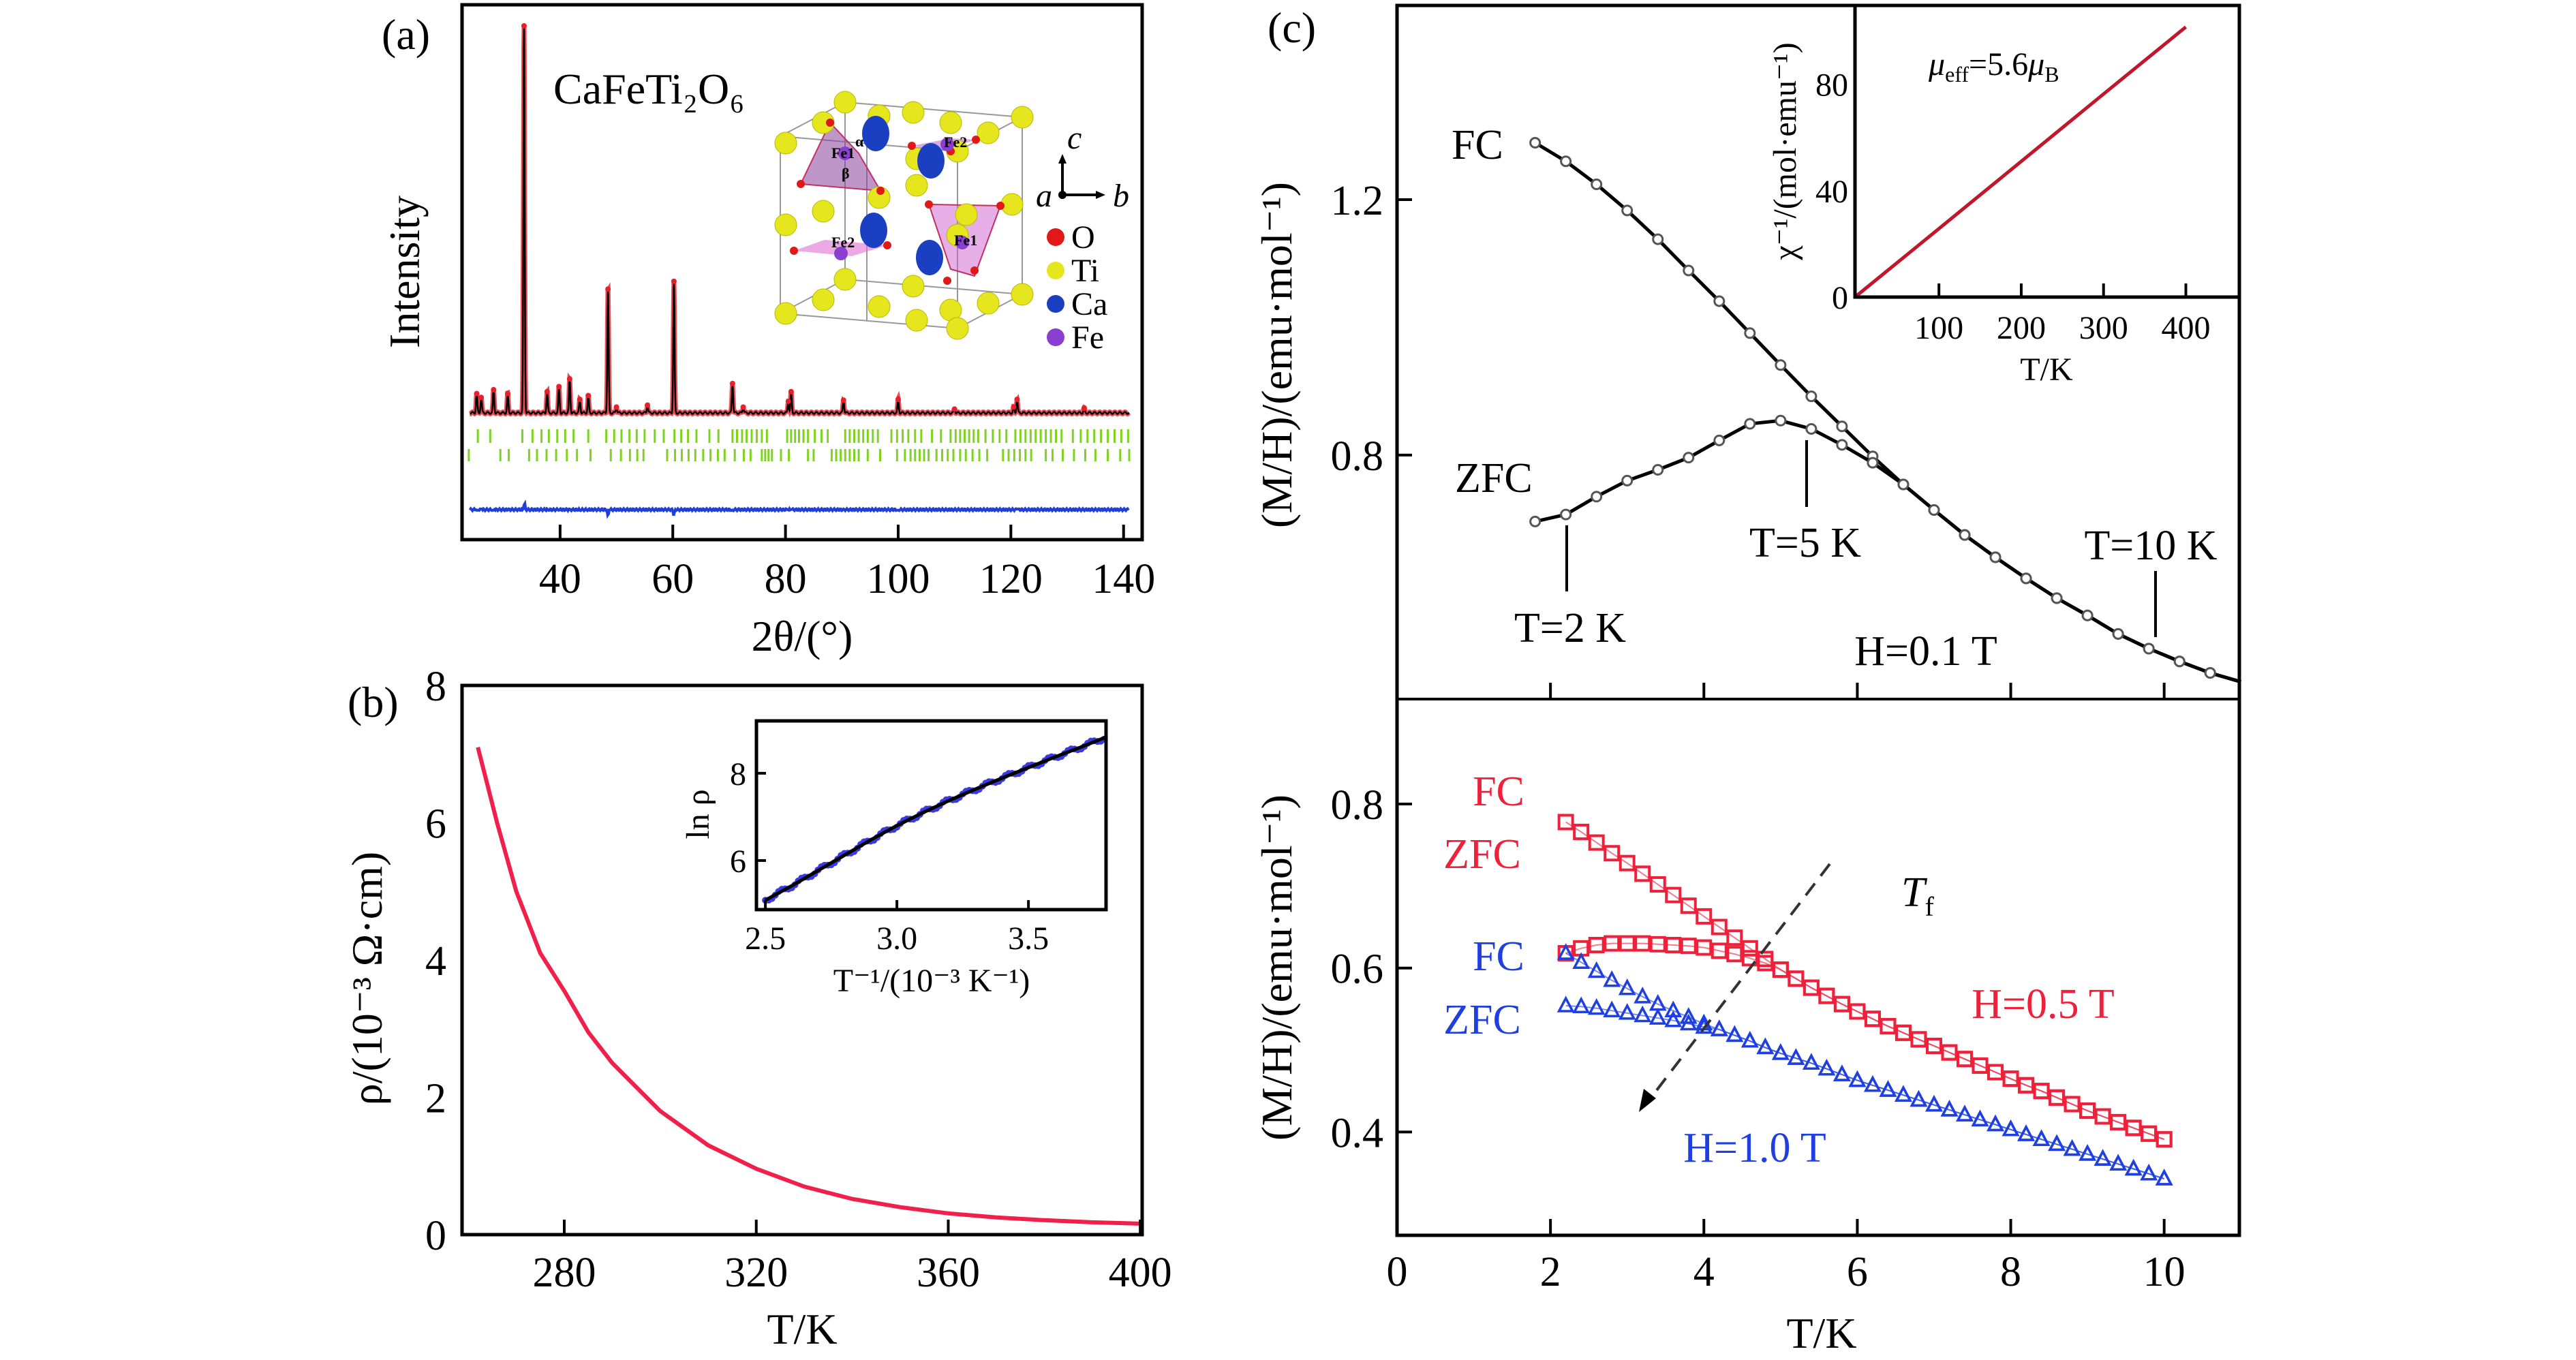 The image size is (2576, 1360). What do you see at coordinates (649, 89) in the screenshot?
I see `compound-formula: CaFeTi₂O₆` at bounding box center [649, 89].